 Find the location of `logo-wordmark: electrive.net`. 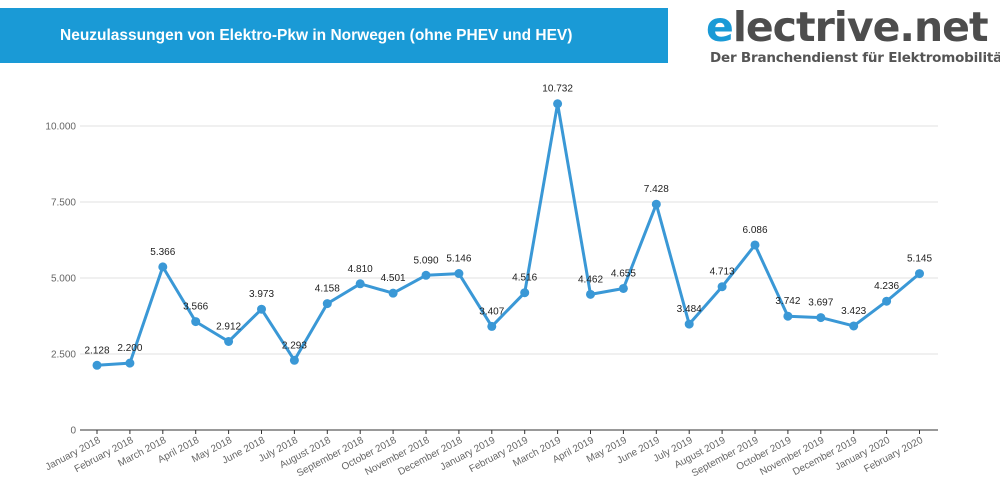

logo-wordmark: electrive.net is located at coordinates (847, 27).